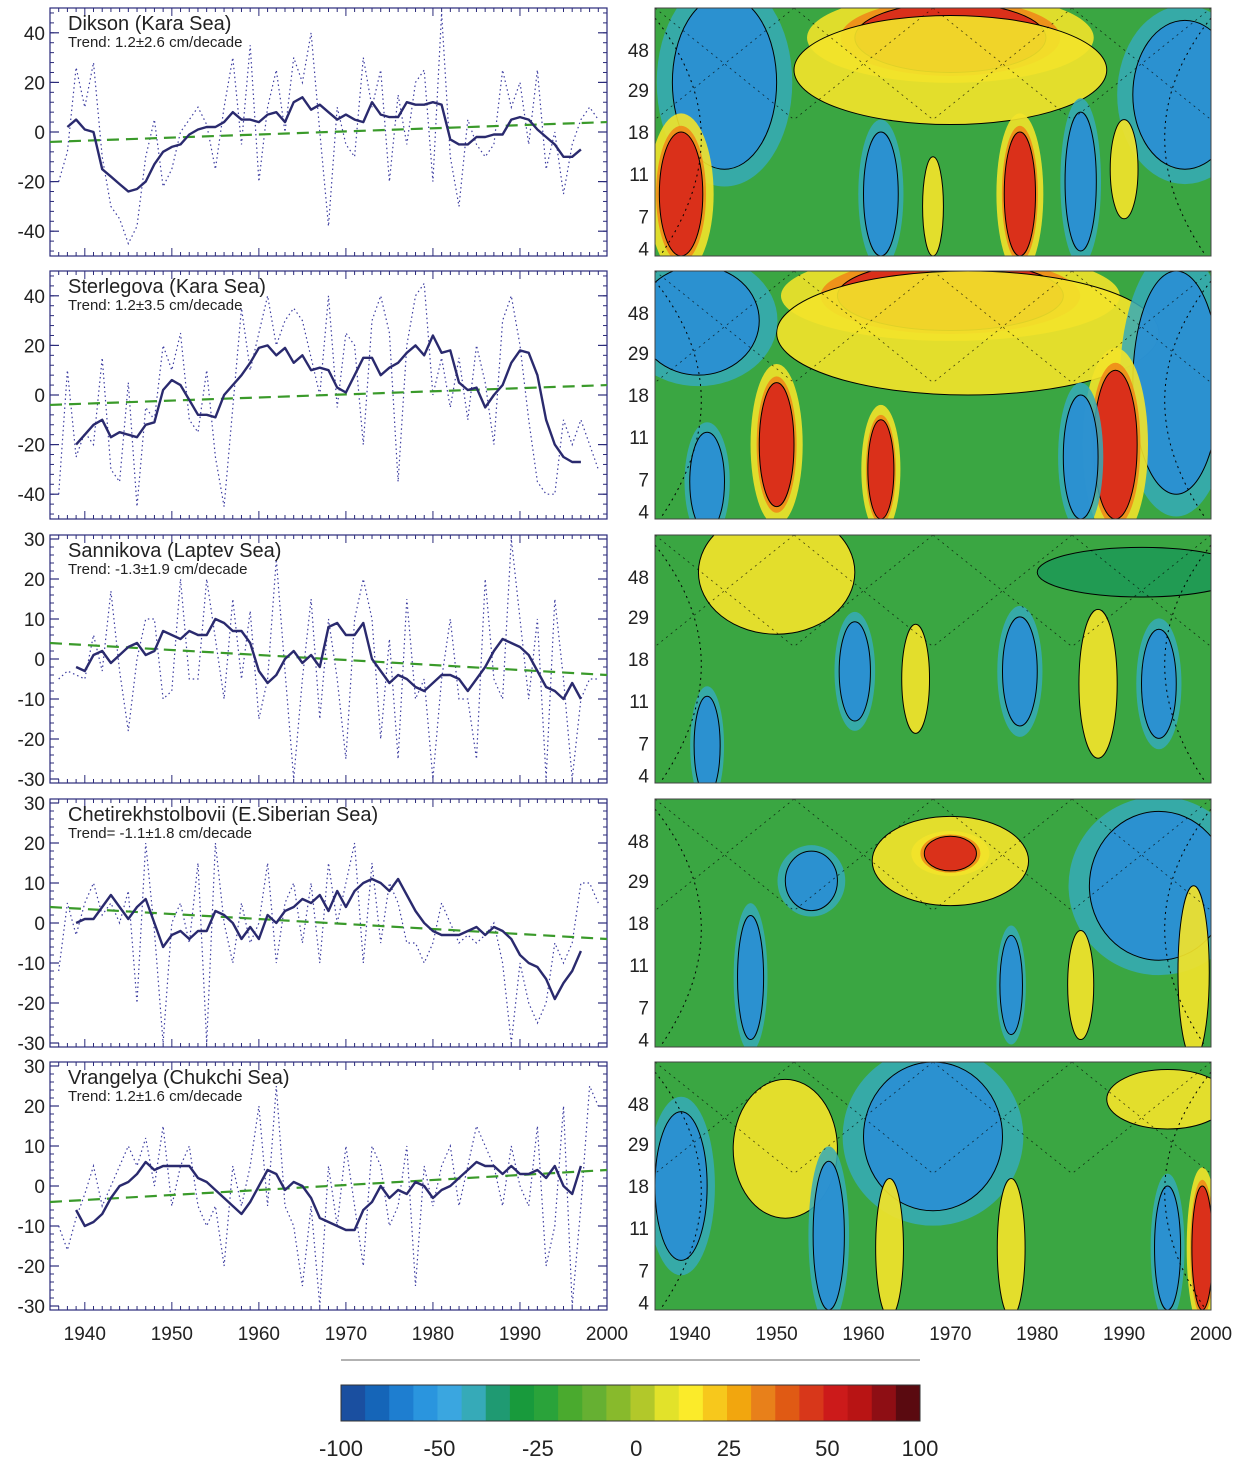 This screenshot has width=1243, height=1463. What do you see at coordinates (638, 1187) in the screenshot?
I see `period-tick-label: 18` at bounding box center [638, 1187].